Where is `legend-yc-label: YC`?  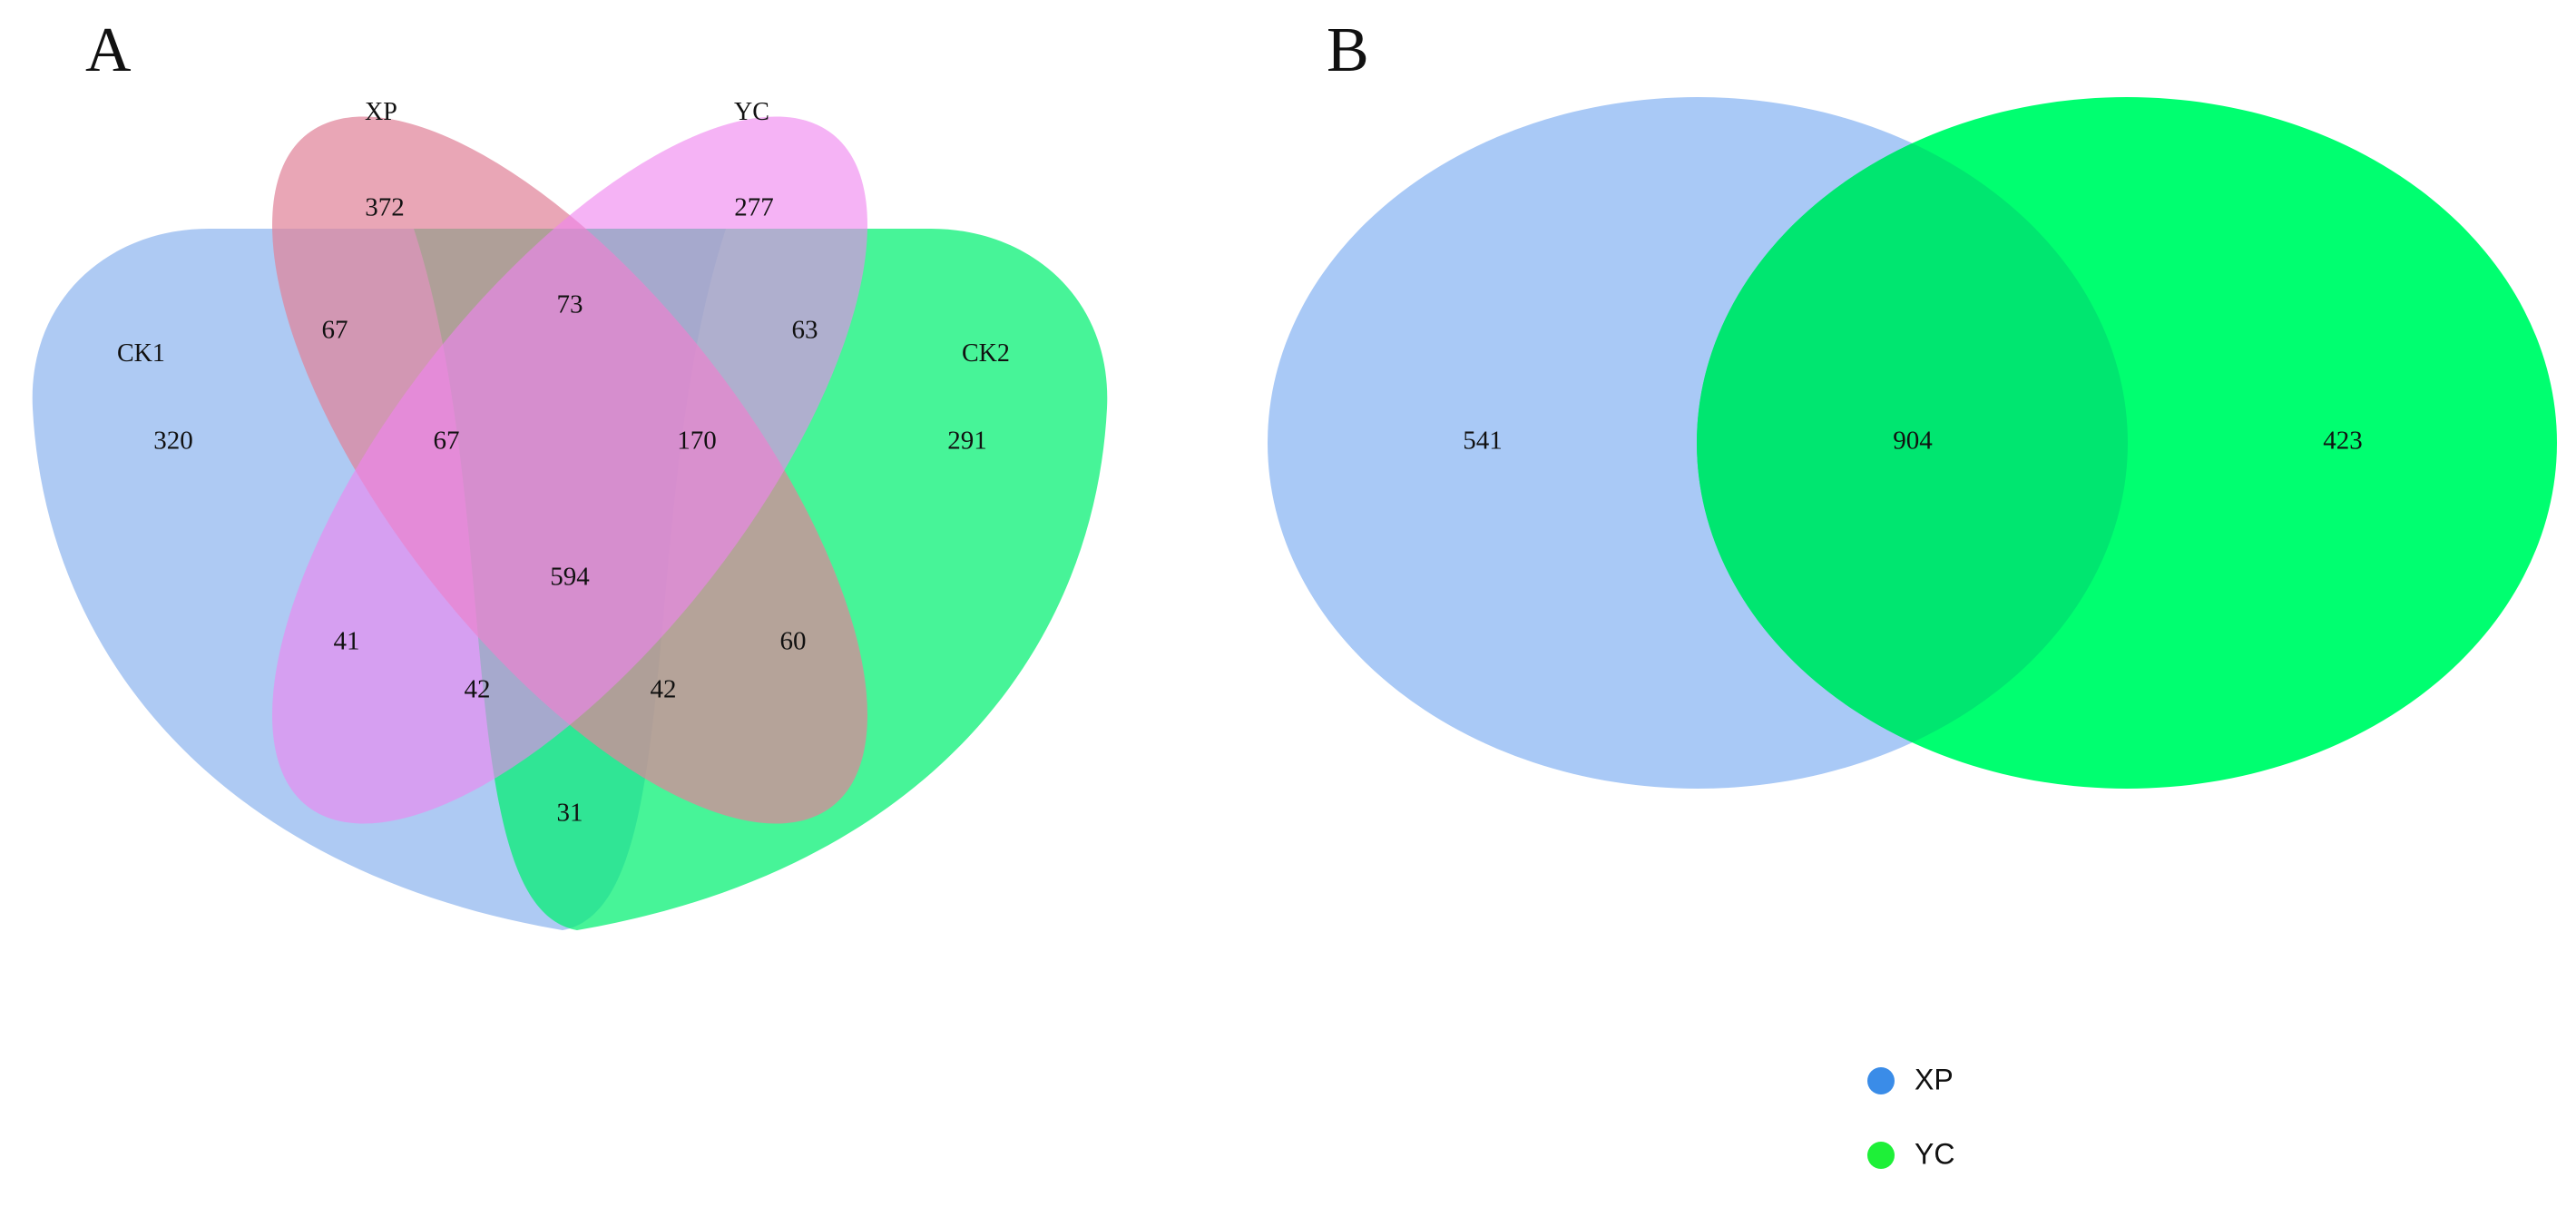 legend-yc-label: YC is located at coordinates (1934, 1153).